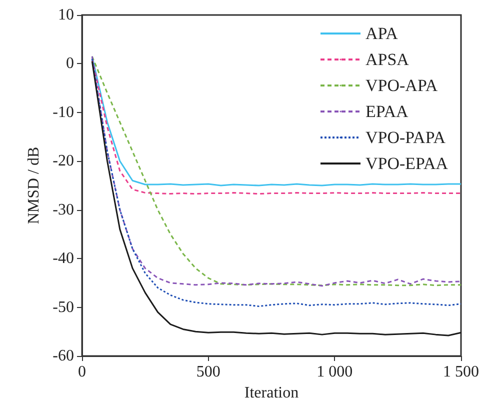 The image size is (491, 407). What do you see at coordinates (388, 111) in the screenshot?
I see `legend-label: EPAA` at bounding box center [388, 111].